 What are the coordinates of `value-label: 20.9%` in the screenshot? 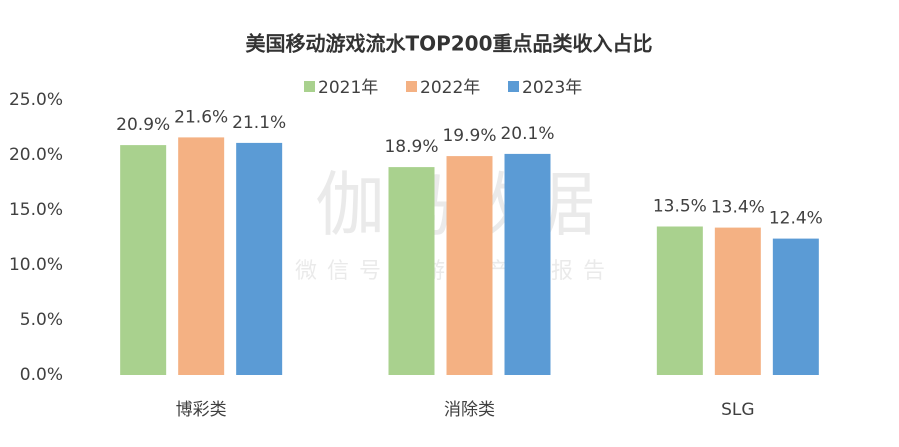 It's located at (143, 125).